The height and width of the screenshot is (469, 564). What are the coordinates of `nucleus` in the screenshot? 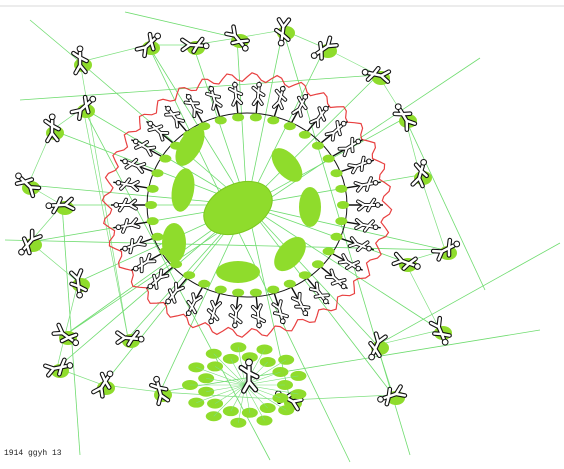 It's located at (238, 208).